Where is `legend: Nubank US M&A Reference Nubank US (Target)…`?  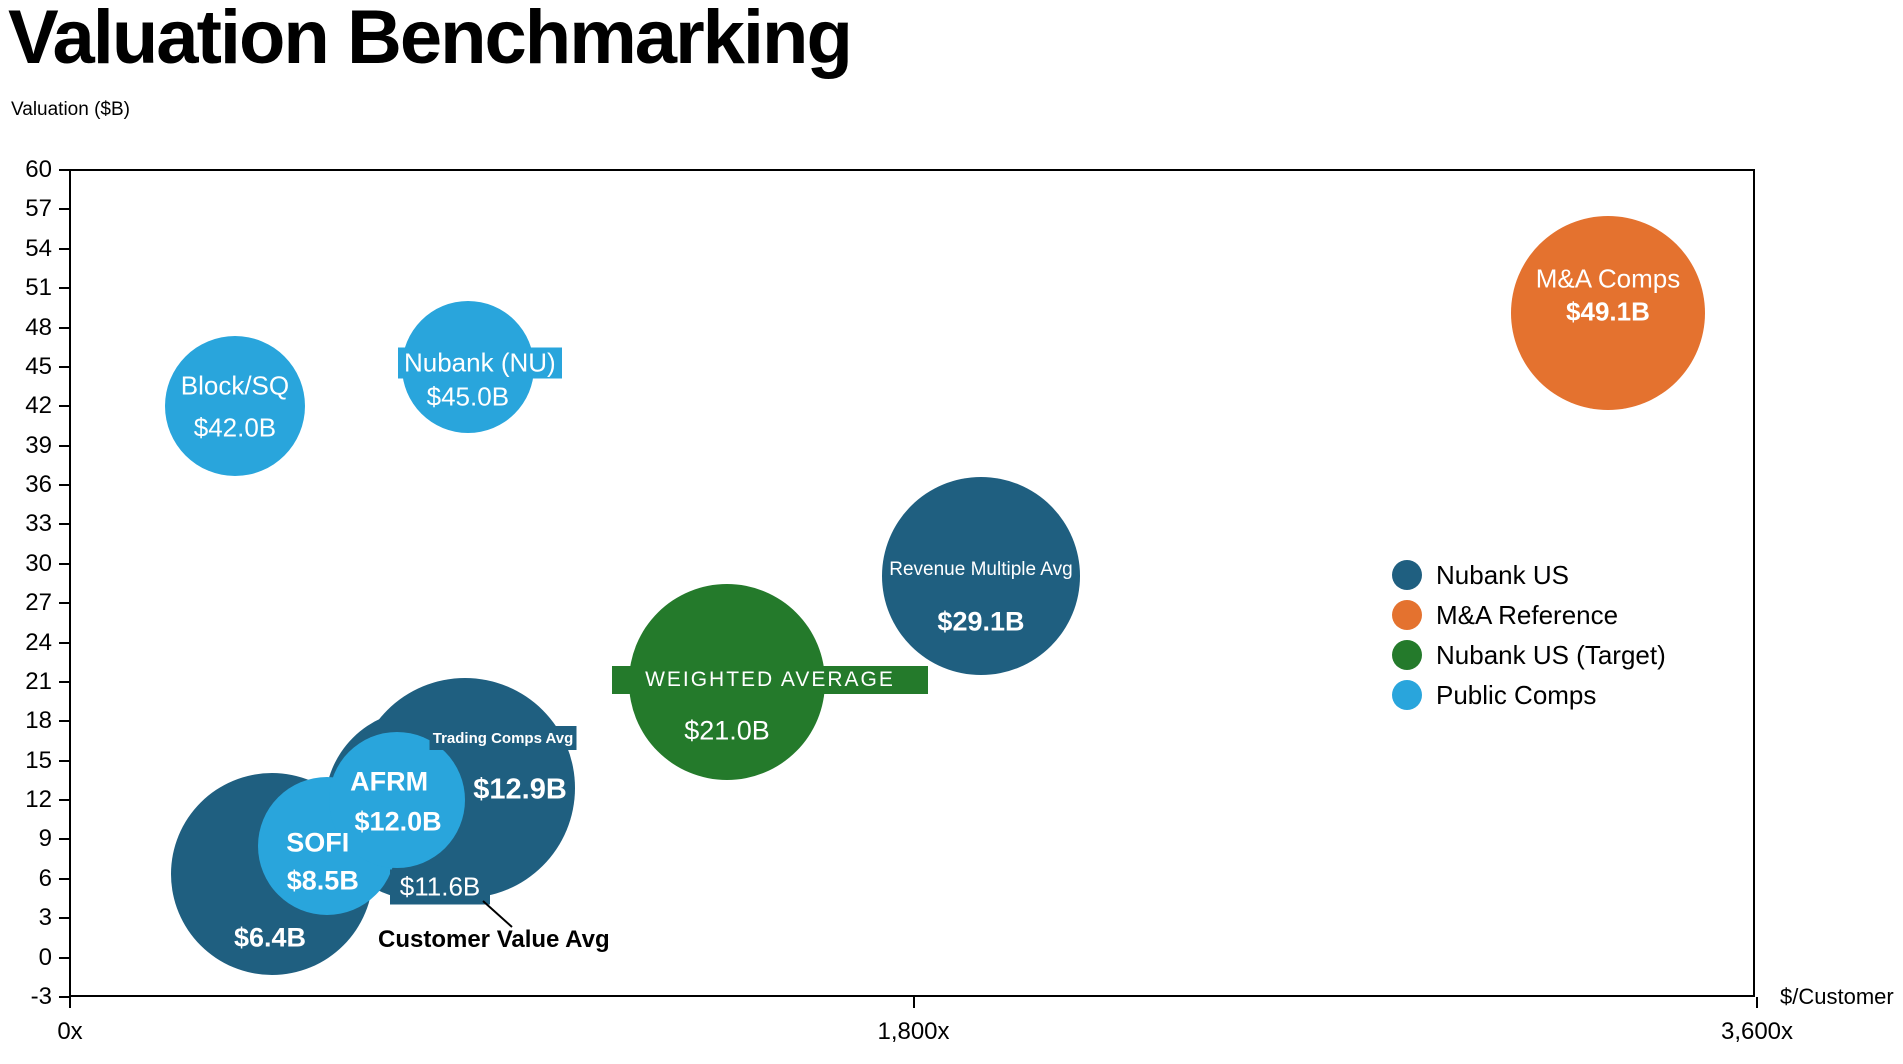
legend: Nubank US M&A Reference Nubank US (Target)… is located at coordinates (1529, 635).